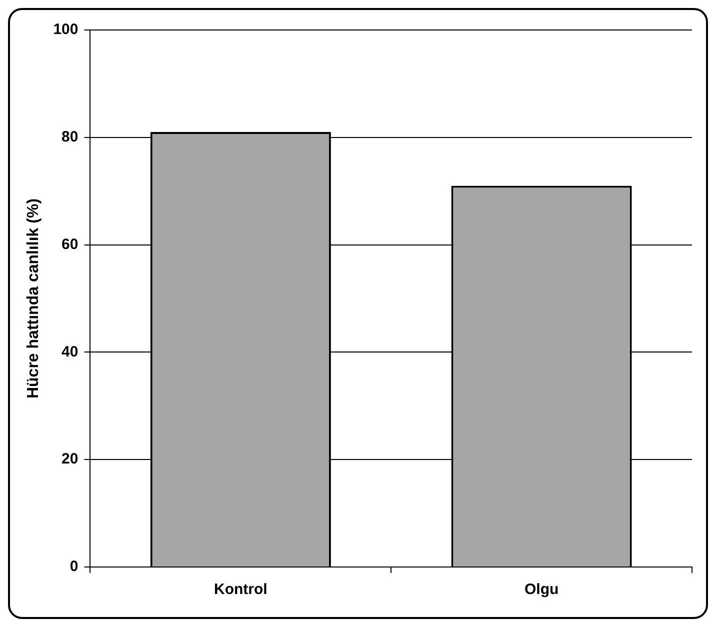  Describe the element at coordinates (70, 244) in the screenshot. I see `y-tick-label: 60` at that location.